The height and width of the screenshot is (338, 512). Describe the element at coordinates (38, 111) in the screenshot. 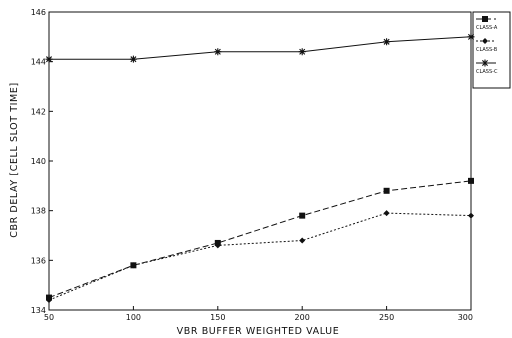

I see `y-tick-label: 142` at that location.